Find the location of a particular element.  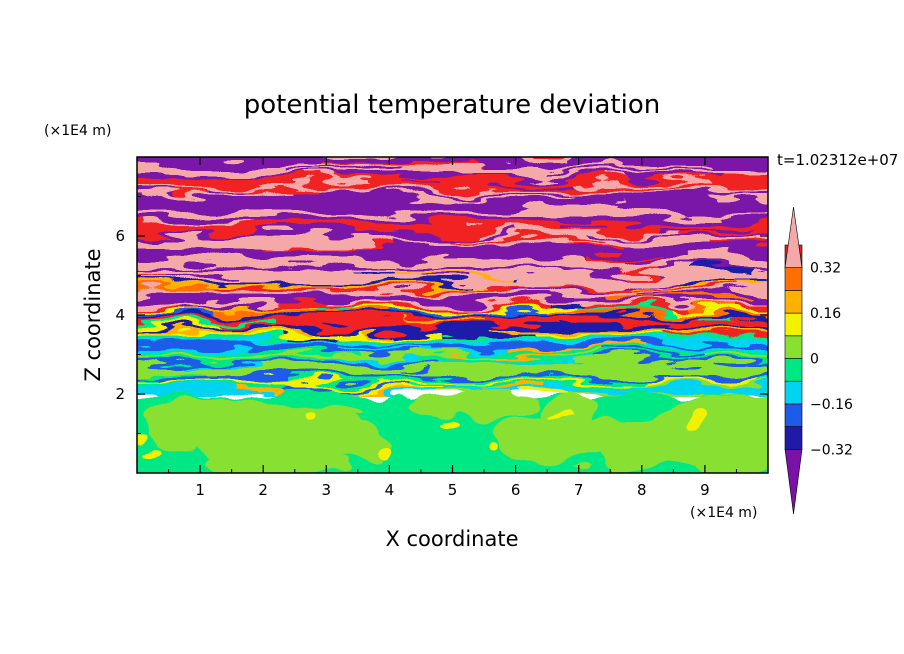

y-axis-label: Z coordinate is located at coordinates (93, 314).